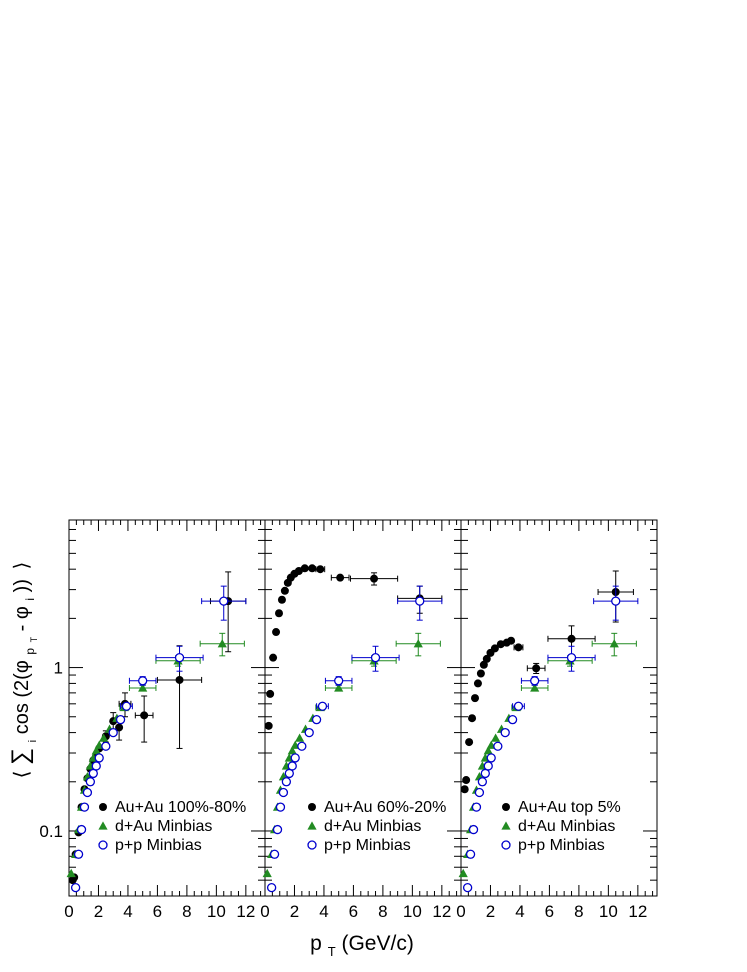  Describe the element at coordinates (33, 741) in the screenshot. I see `y-label-sum-index: i` at that location.